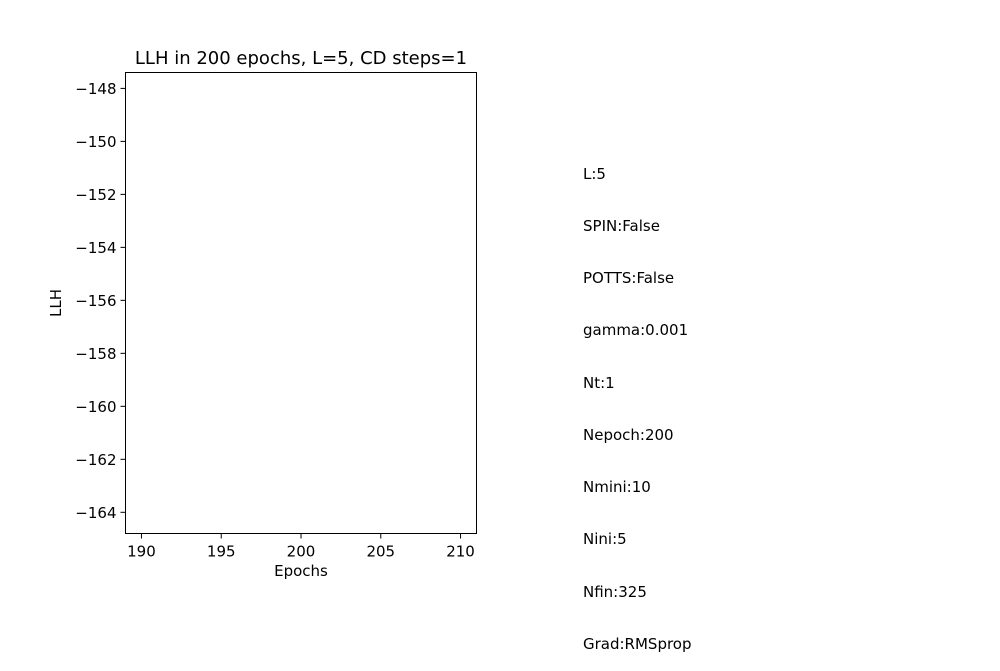 The width and height of the screenshot is (1000, 671). Describe the element at coordinates (615, 591) in the screenshot. I see `param-nfin: Nfin:325` at that location.